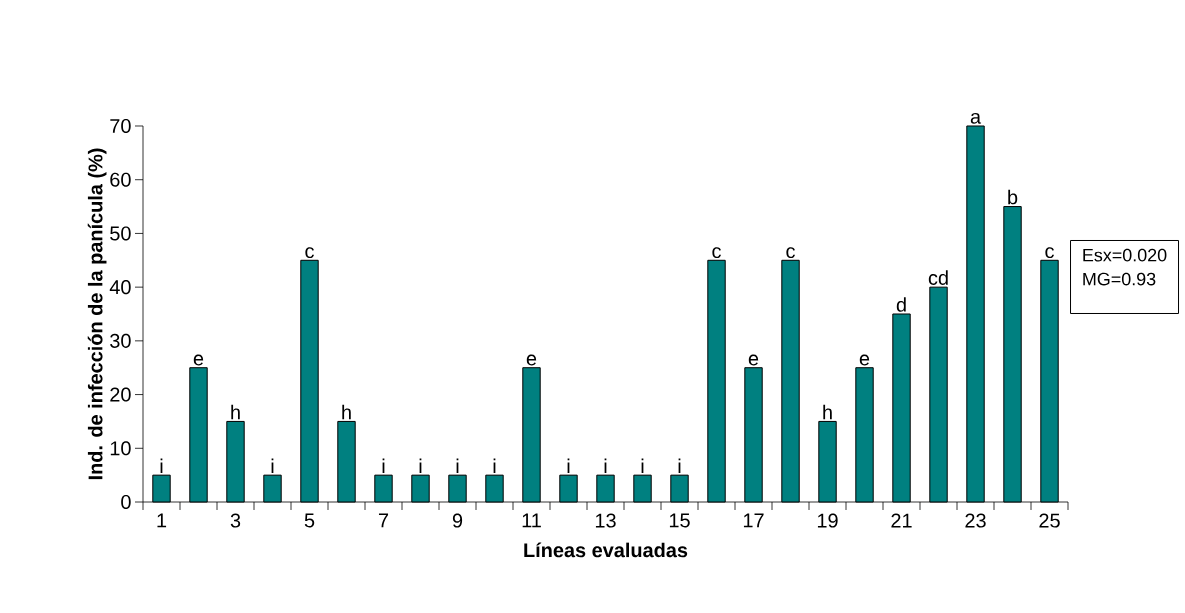  What do you see at coordinates (383, 520) in the screenshot?
I see `x-tick-label: 7` at bounding box center [383, 520].